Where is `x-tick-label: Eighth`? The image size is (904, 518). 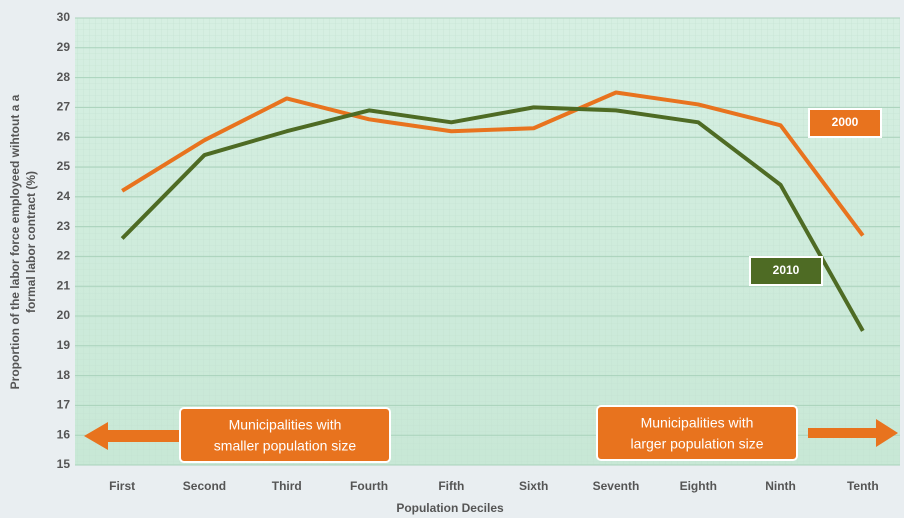
x-tick-label: Eighth is located at coordinates (698, 486).